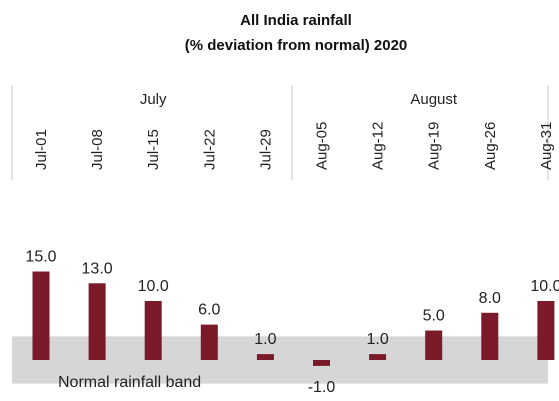 Image resolution: width=559 pixels, height=401 pixels. I want to click on tick-label: Jul-29, so click(265, 149).